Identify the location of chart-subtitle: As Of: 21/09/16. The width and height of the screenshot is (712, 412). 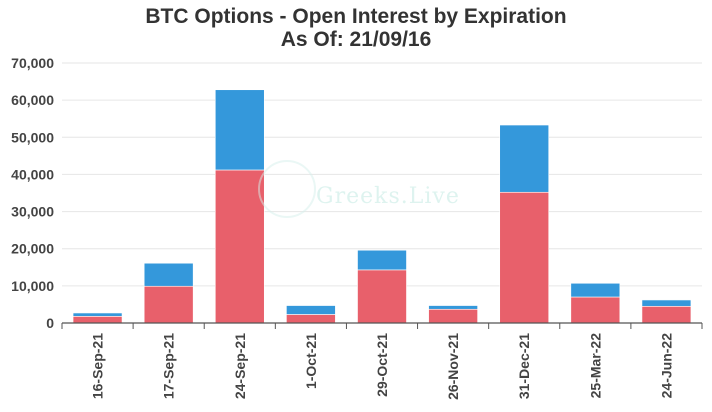
(356, 39).